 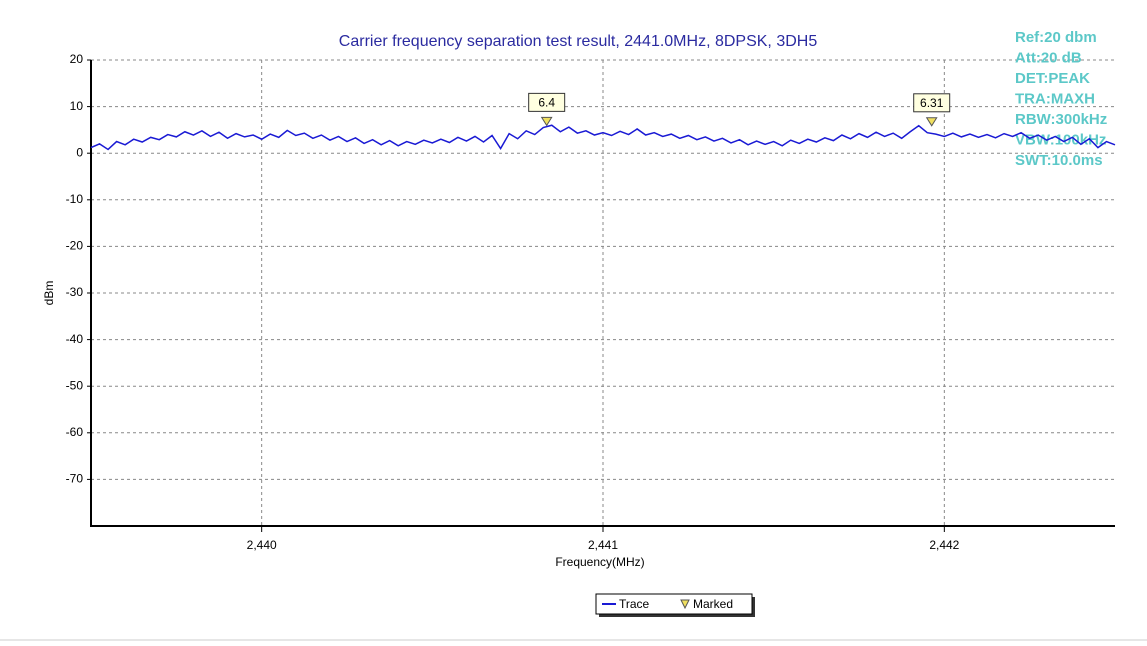 What do you see at coordinates (713, 604) in the screenshot?
I see `legend-label: Marked` at bounding box center [713, 604].